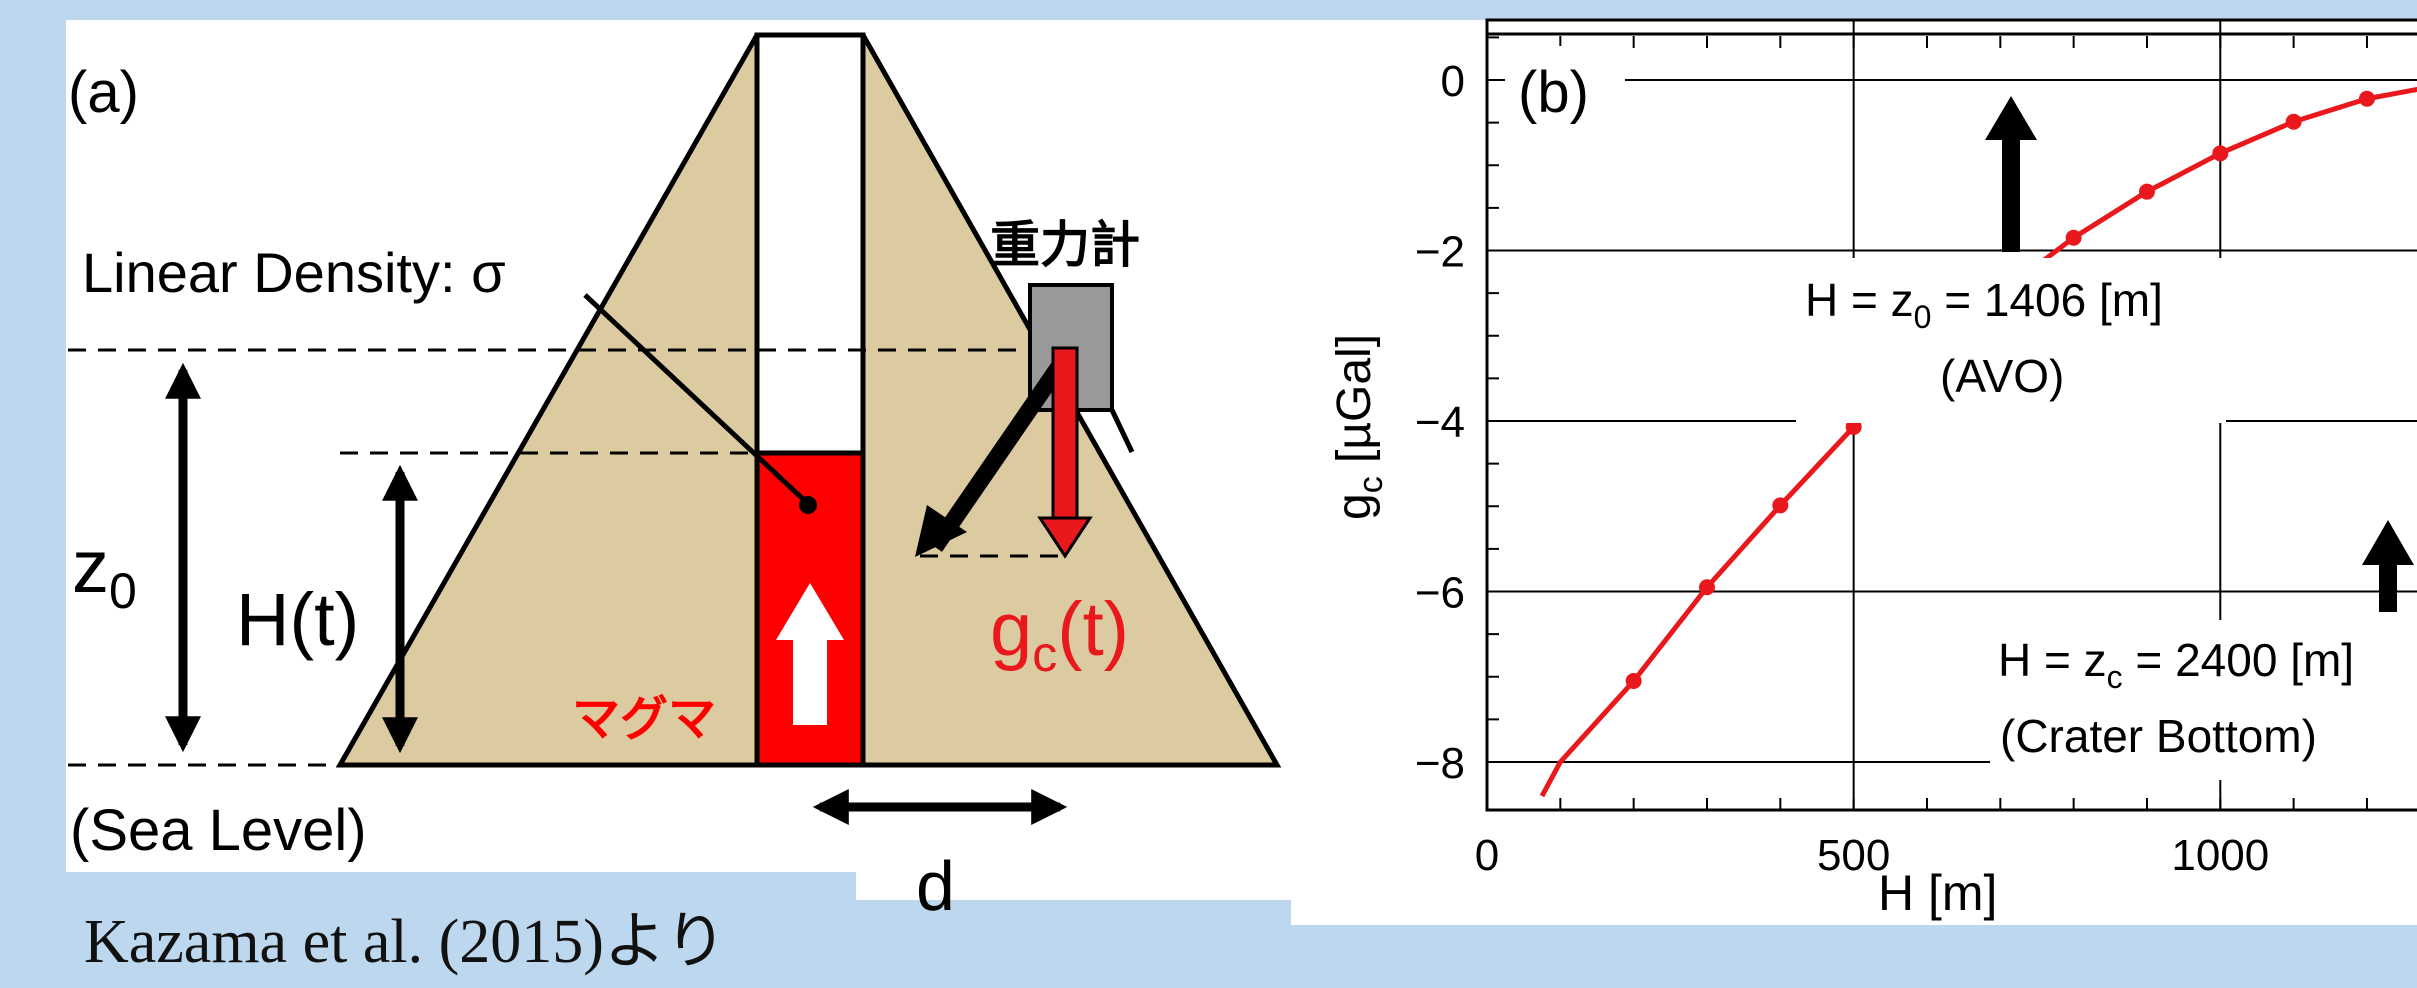 The image size is (2417, 988). Describe the element at coordinates (1487, 855) in the screenshot. I see `x-tick-label: 0` at that location.